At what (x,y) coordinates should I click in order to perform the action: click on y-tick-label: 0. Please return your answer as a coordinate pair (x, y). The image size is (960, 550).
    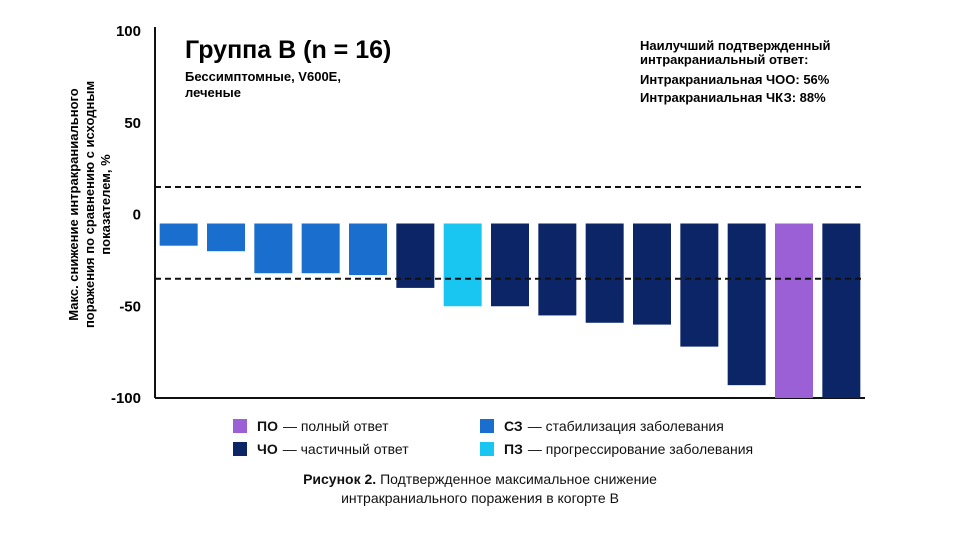
    Looking at the image, I should click on (137, 215).